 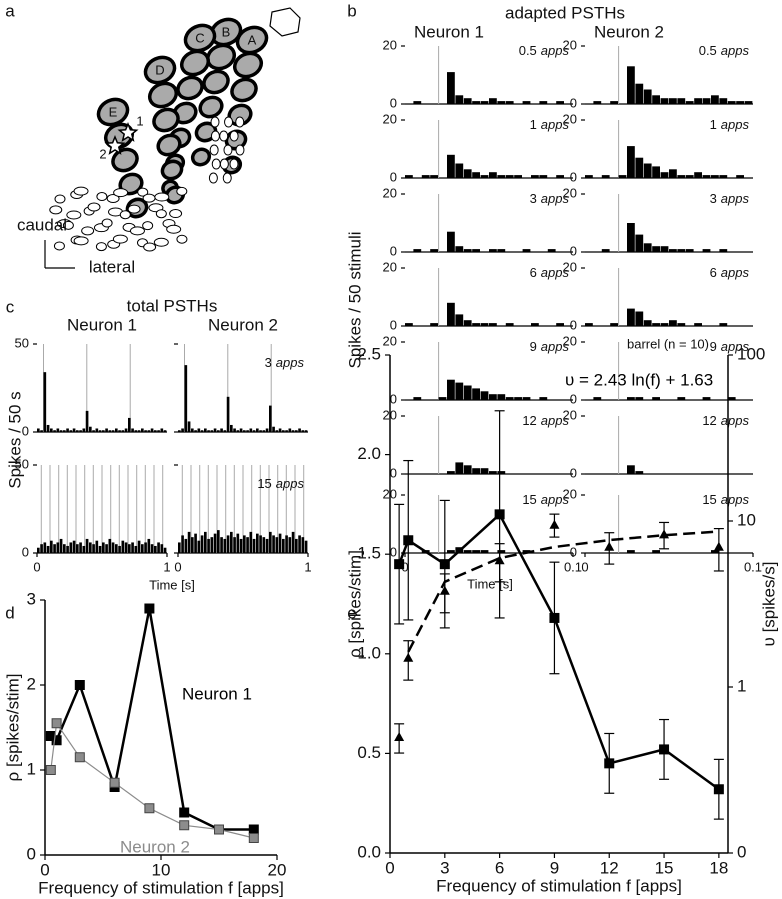 What do you see at coordinates (751, 353) in the screenshot?
I see `y2-tick-label: 100` at bounding box center [751, 353].